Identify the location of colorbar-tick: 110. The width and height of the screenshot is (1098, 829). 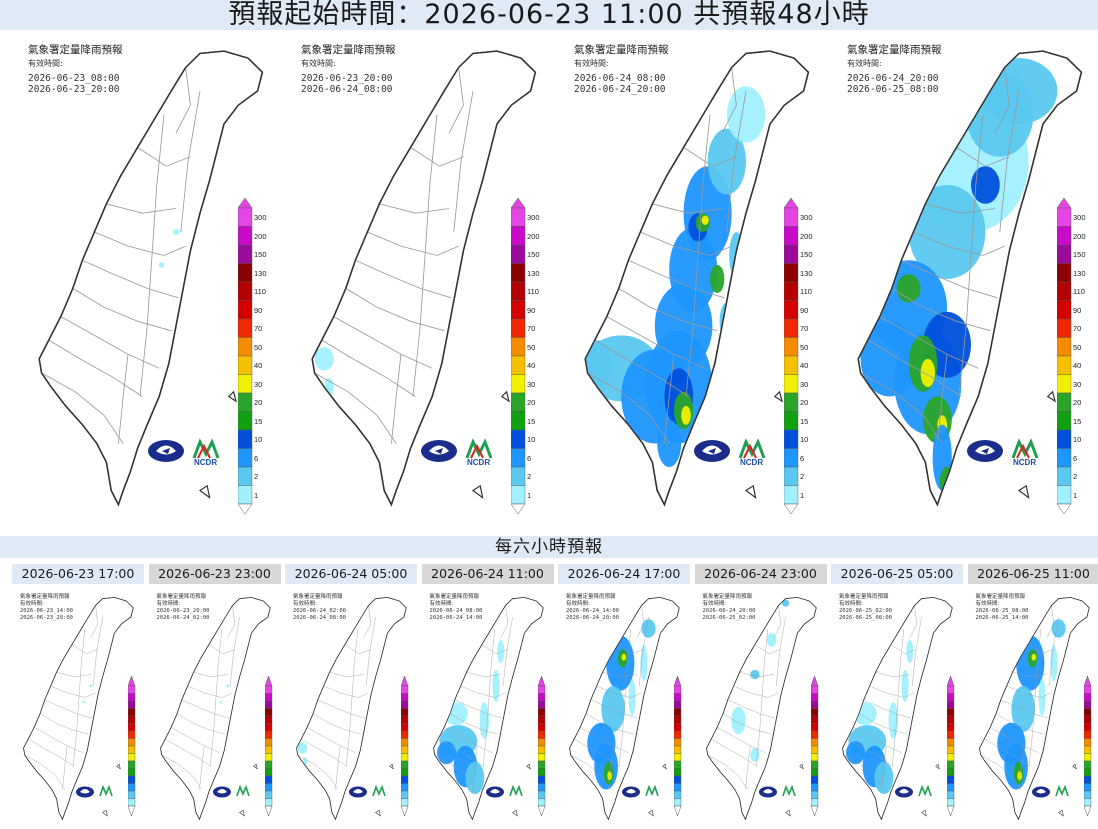
(260, 292).